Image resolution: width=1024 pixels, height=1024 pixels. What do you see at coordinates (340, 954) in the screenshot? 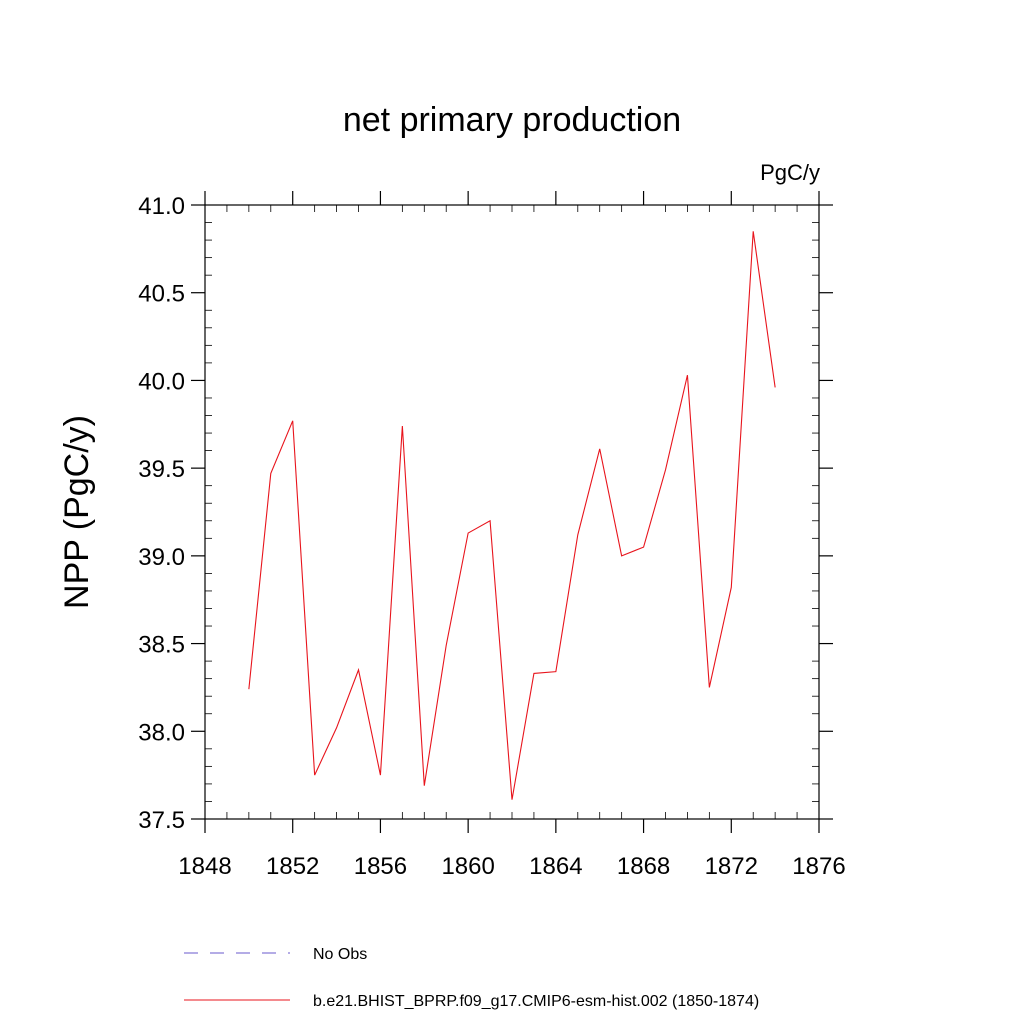
I see `legend-label: No Obs` at bounding box center [340, 954].